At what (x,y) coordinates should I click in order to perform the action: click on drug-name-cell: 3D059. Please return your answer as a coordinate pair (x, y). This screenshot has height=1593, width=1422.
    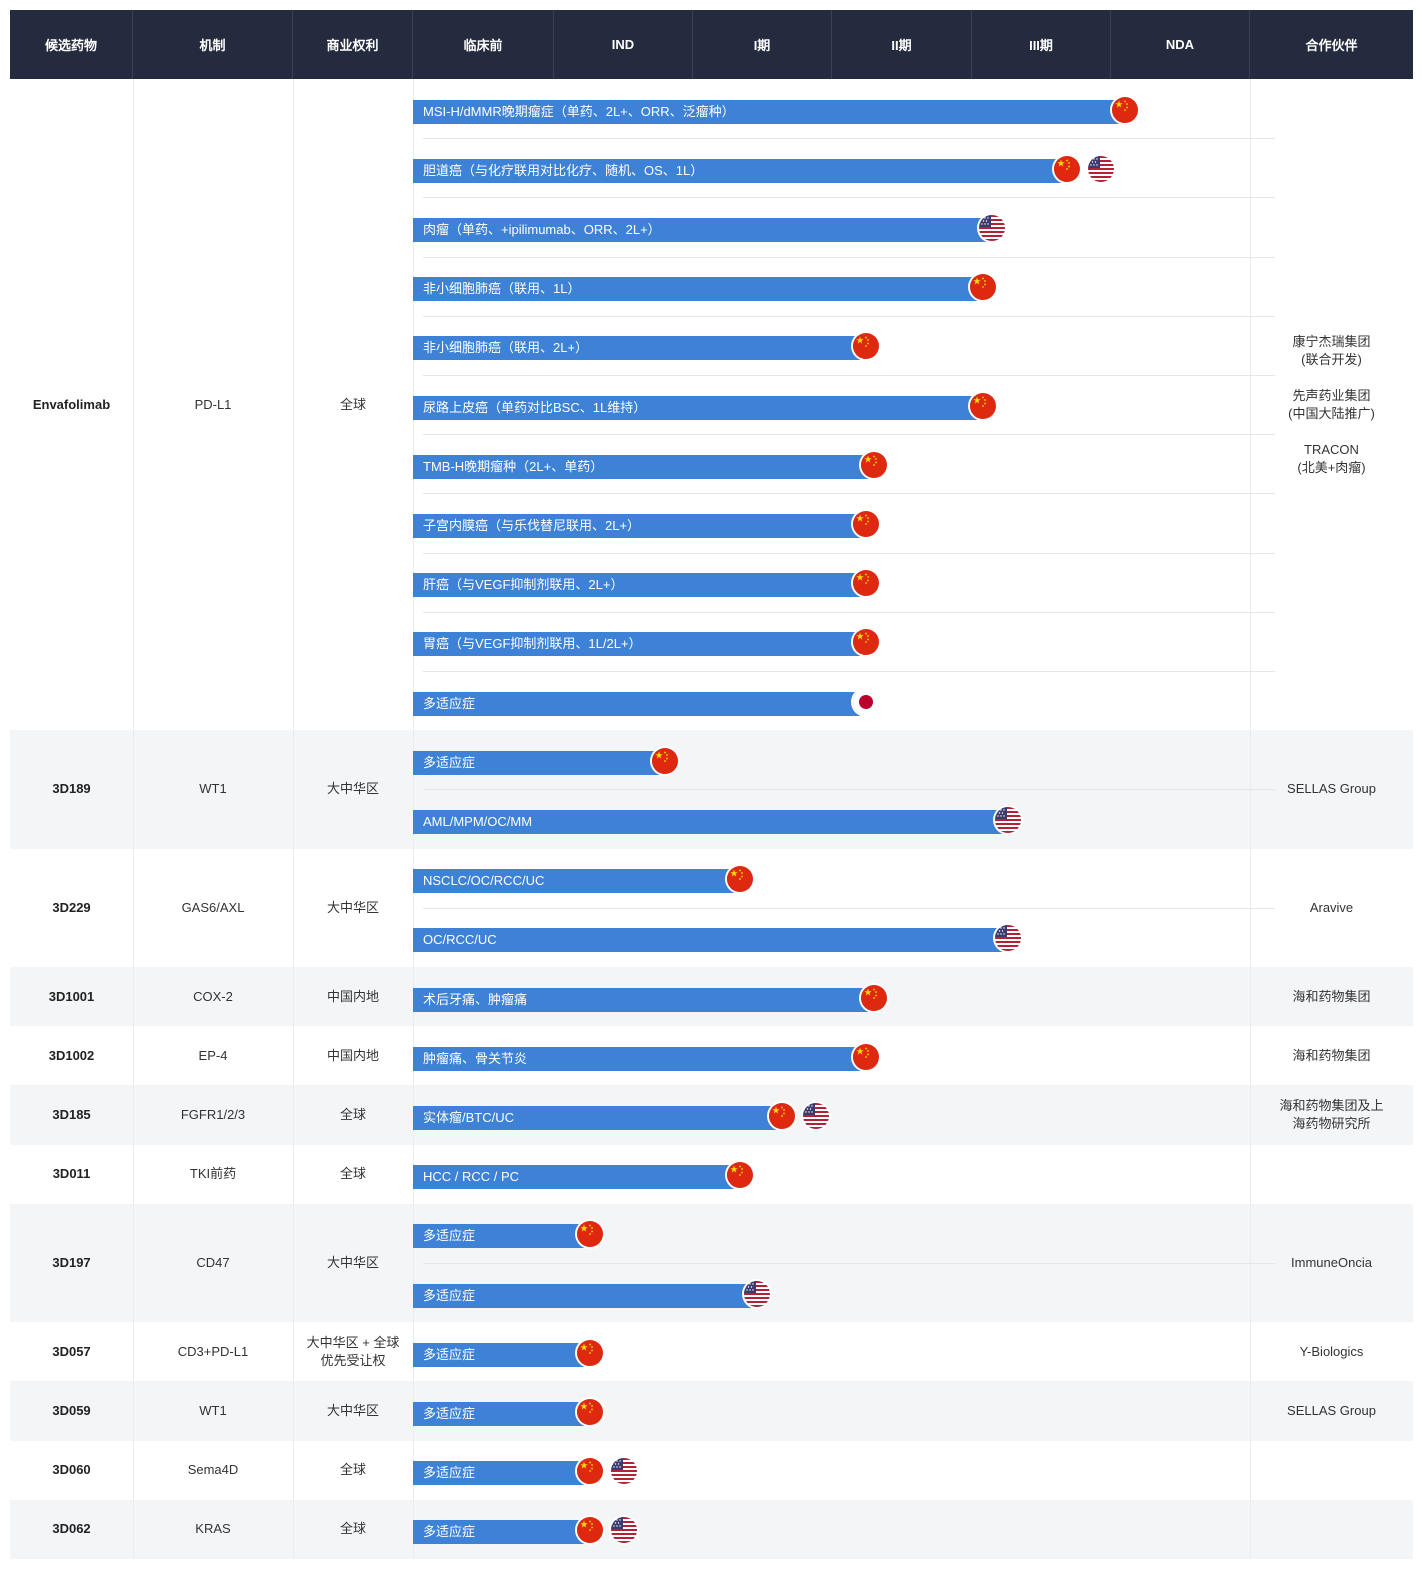
    Looking at the image, I should click on (71, 1410).